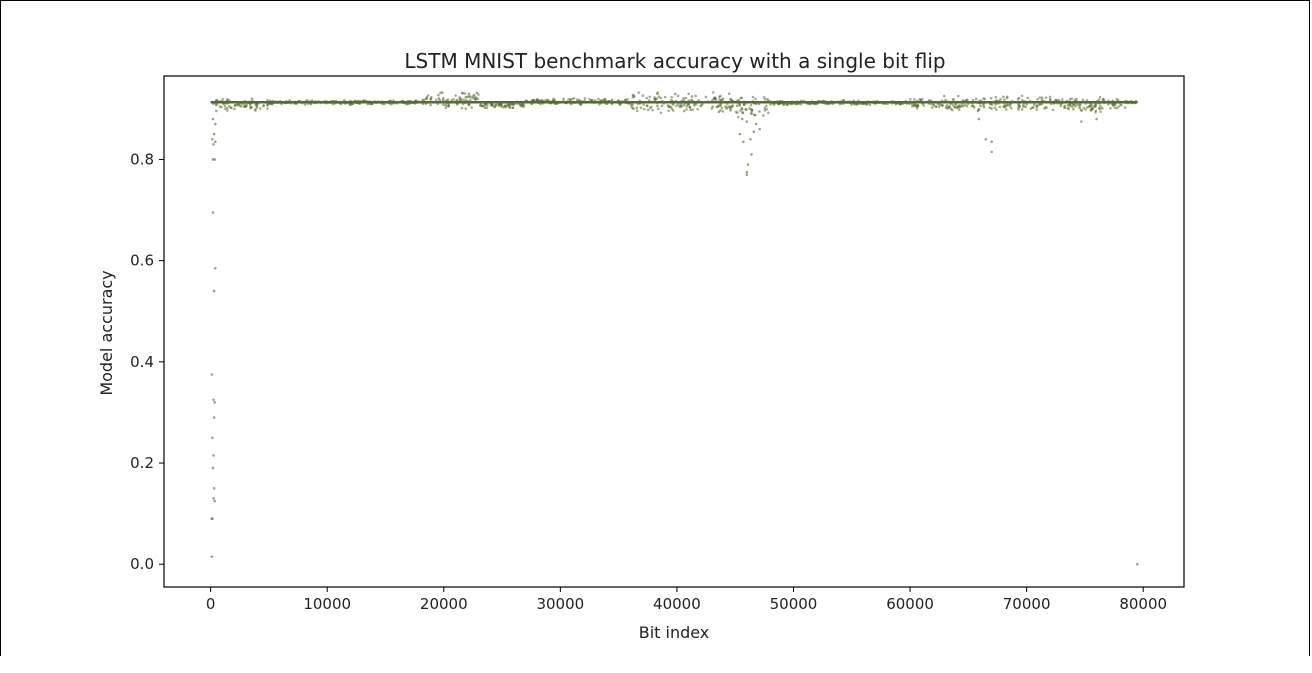  What do you see at coordinates (444, 604) in the screenshot?
I see `x-tick-label: 20000` at bounding box center [444, 604].